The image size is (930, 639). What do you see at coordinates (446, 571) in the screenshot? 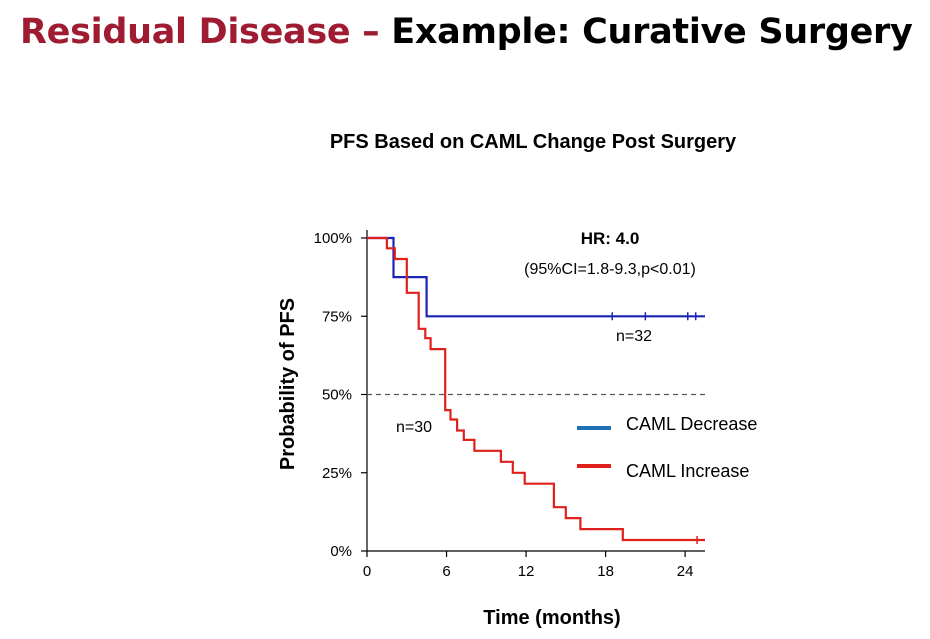
I see `x-tick-label: 6` at bounding box center [446, 571].